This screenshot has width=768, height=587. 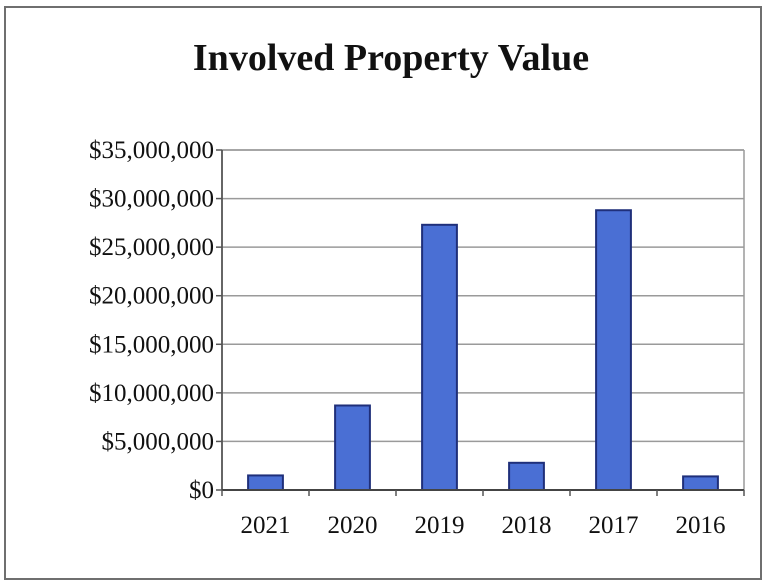 What do you see at coordinates (151, 296) in the screenshot?
I see `y-tick-label: $20,000,000` at bounding box center [151, 296].